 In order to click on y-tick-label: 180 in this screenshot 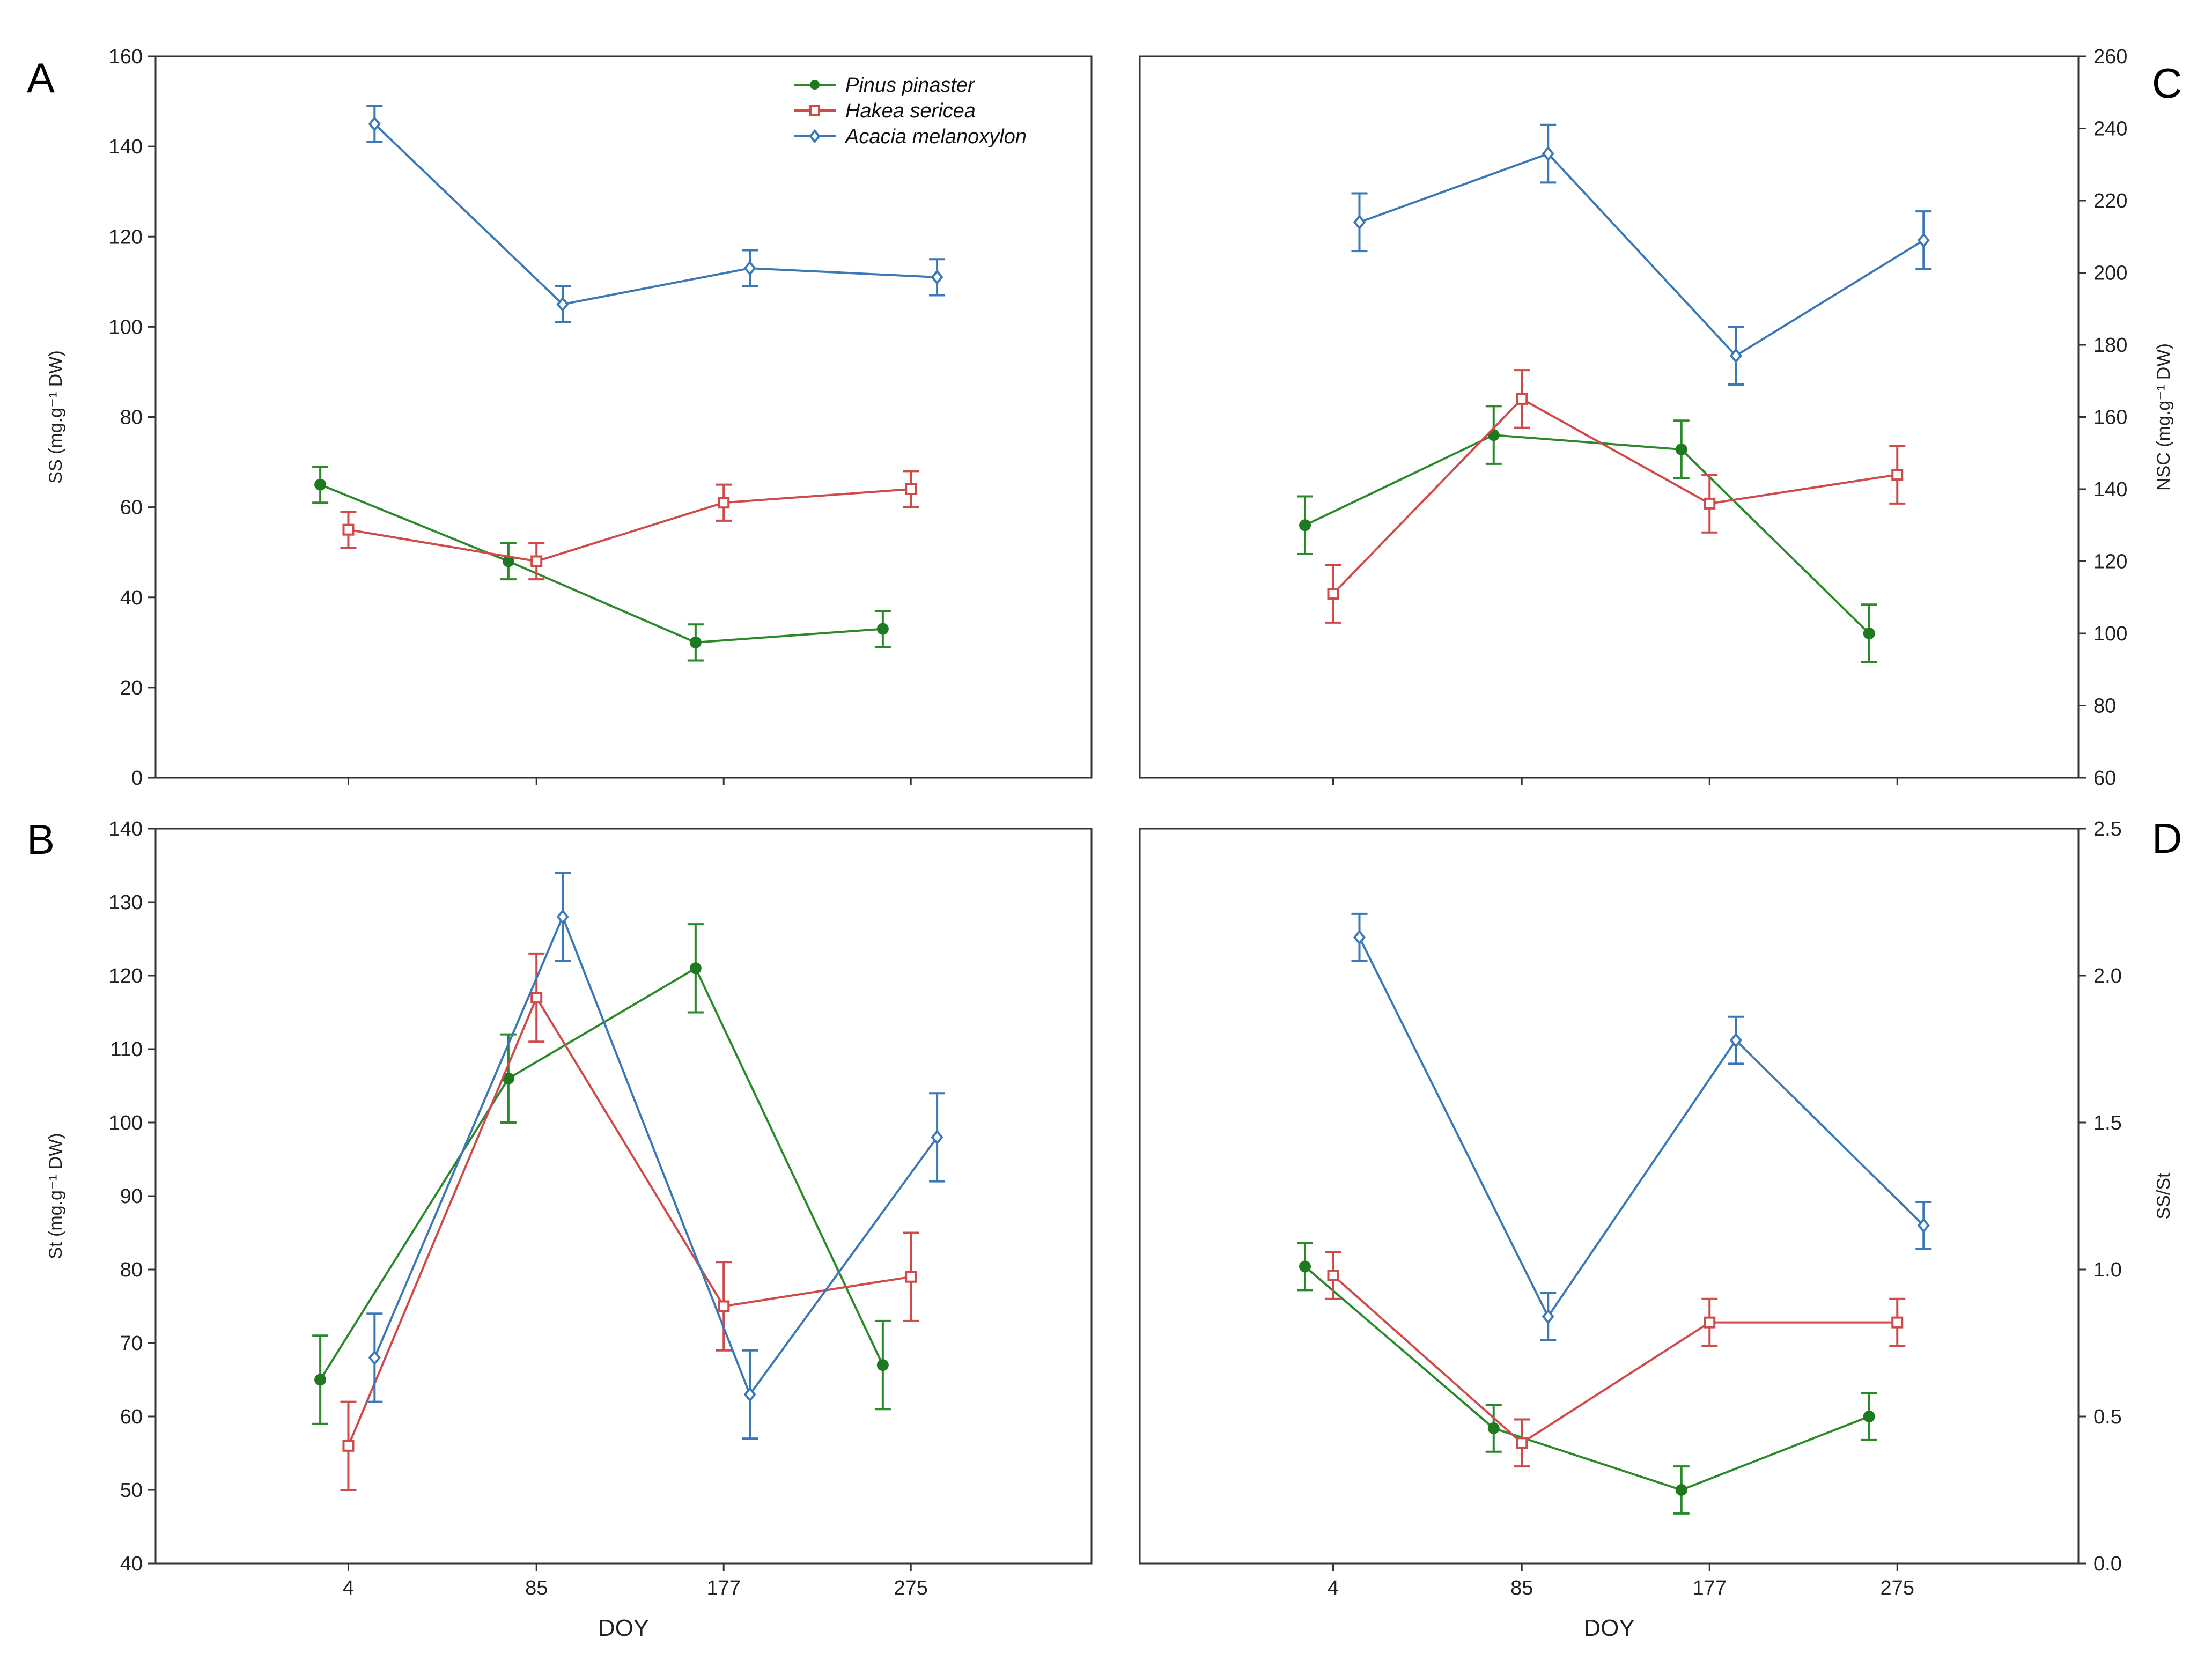, I will do `click(2110, 345)`.